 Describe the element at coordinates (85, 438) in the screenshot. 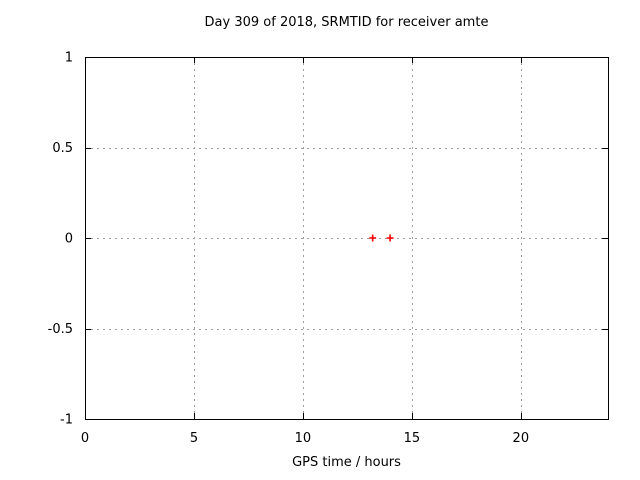

I see `x-tick-label: 0` at that location.